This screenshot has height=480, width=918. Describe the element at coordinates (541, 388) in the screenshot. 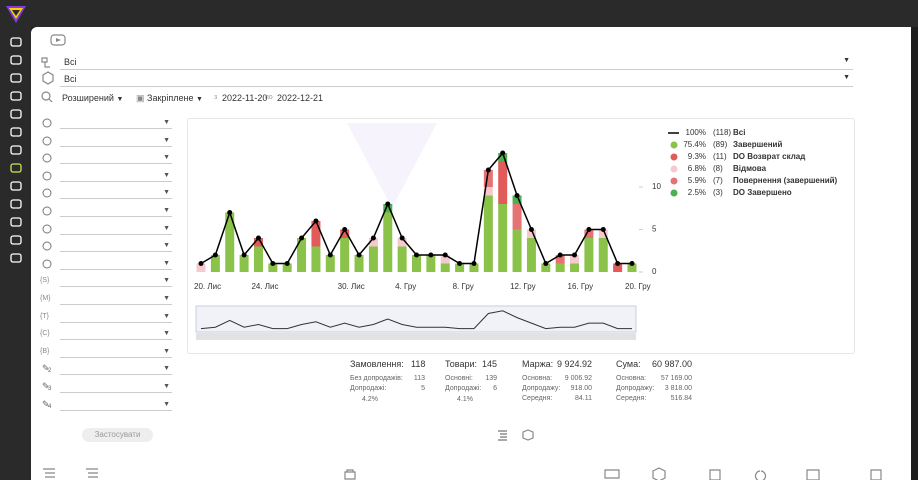

I see `summary-label: Допродажу:` at that location.